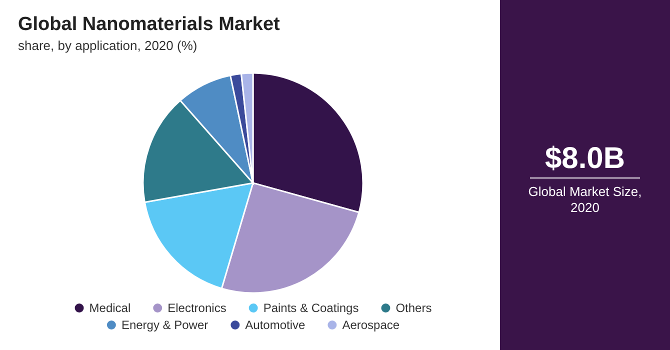 This screenshot has width=670, height=350. I want to click on legend-label: Paints & Coatings, so click(311, 308).